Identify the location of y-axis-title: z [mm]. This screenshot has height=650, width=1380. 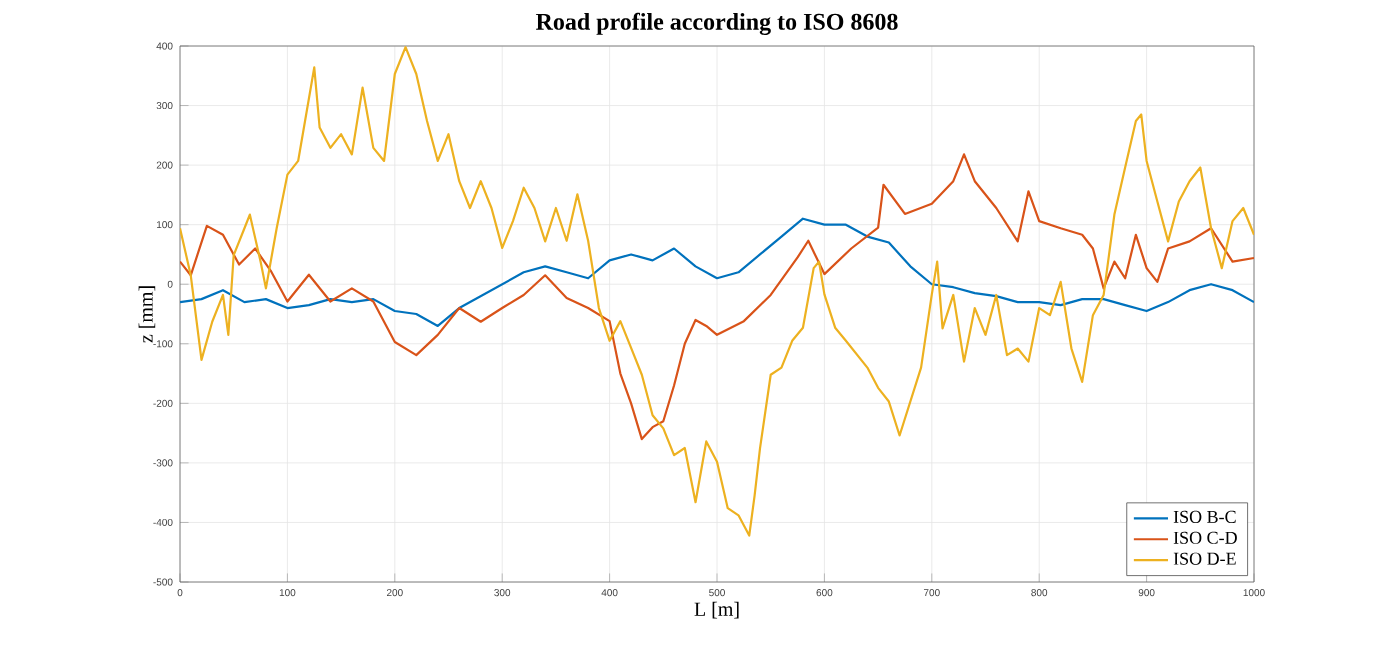
(147, 314).